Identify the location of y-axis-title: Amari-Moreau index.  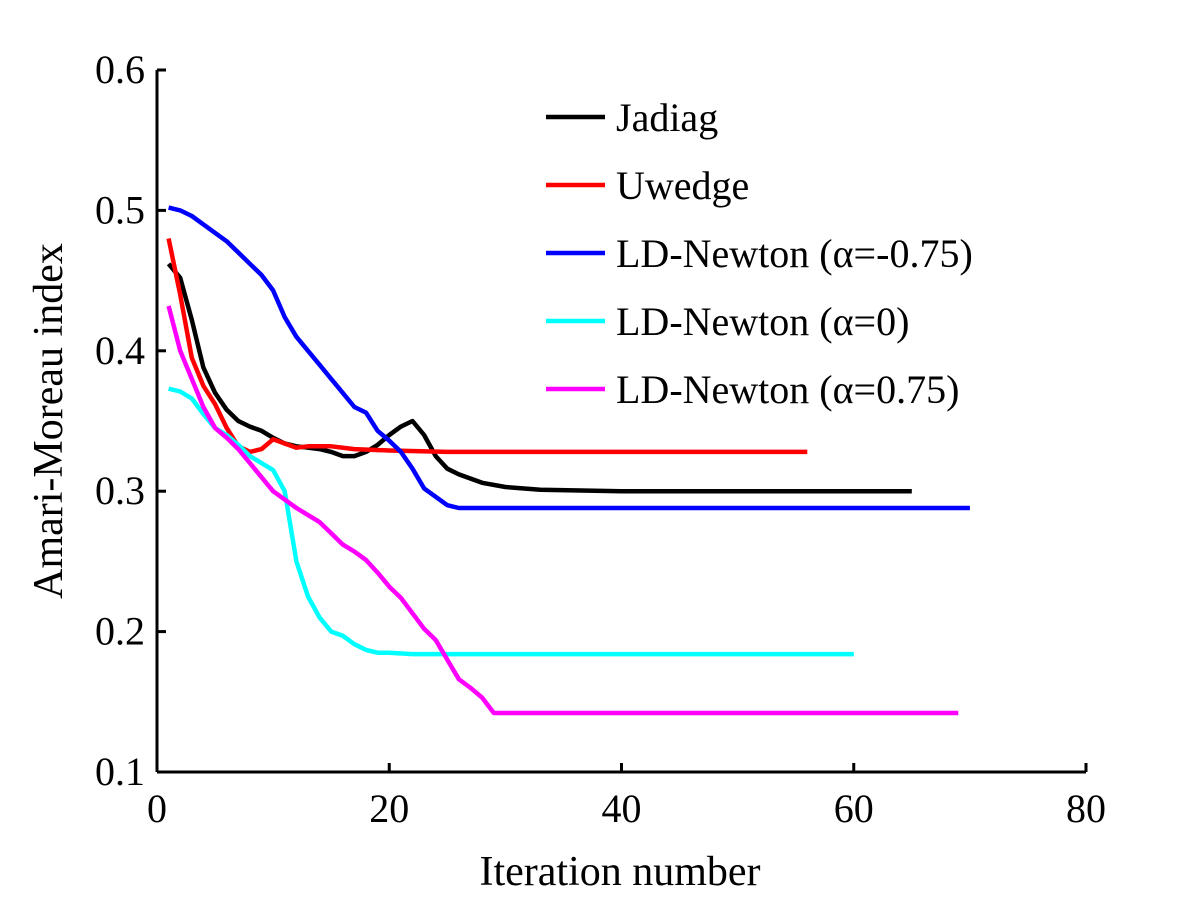
(49, 421).